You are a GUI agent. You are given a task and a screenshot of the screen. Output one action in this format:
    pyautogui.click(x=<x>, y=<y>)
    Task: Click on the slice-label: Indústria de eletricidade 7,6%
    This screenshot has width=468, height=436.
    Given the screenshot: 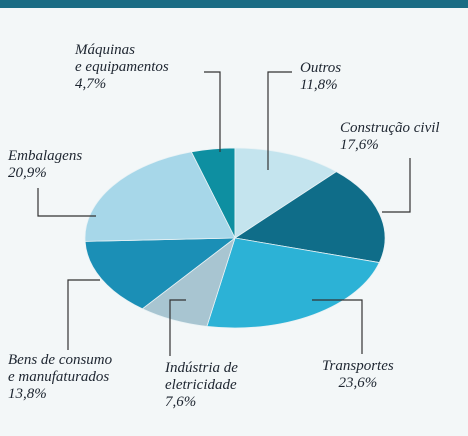 What is the action you would take?
    pyautogui.click(x=201, y=385)
    